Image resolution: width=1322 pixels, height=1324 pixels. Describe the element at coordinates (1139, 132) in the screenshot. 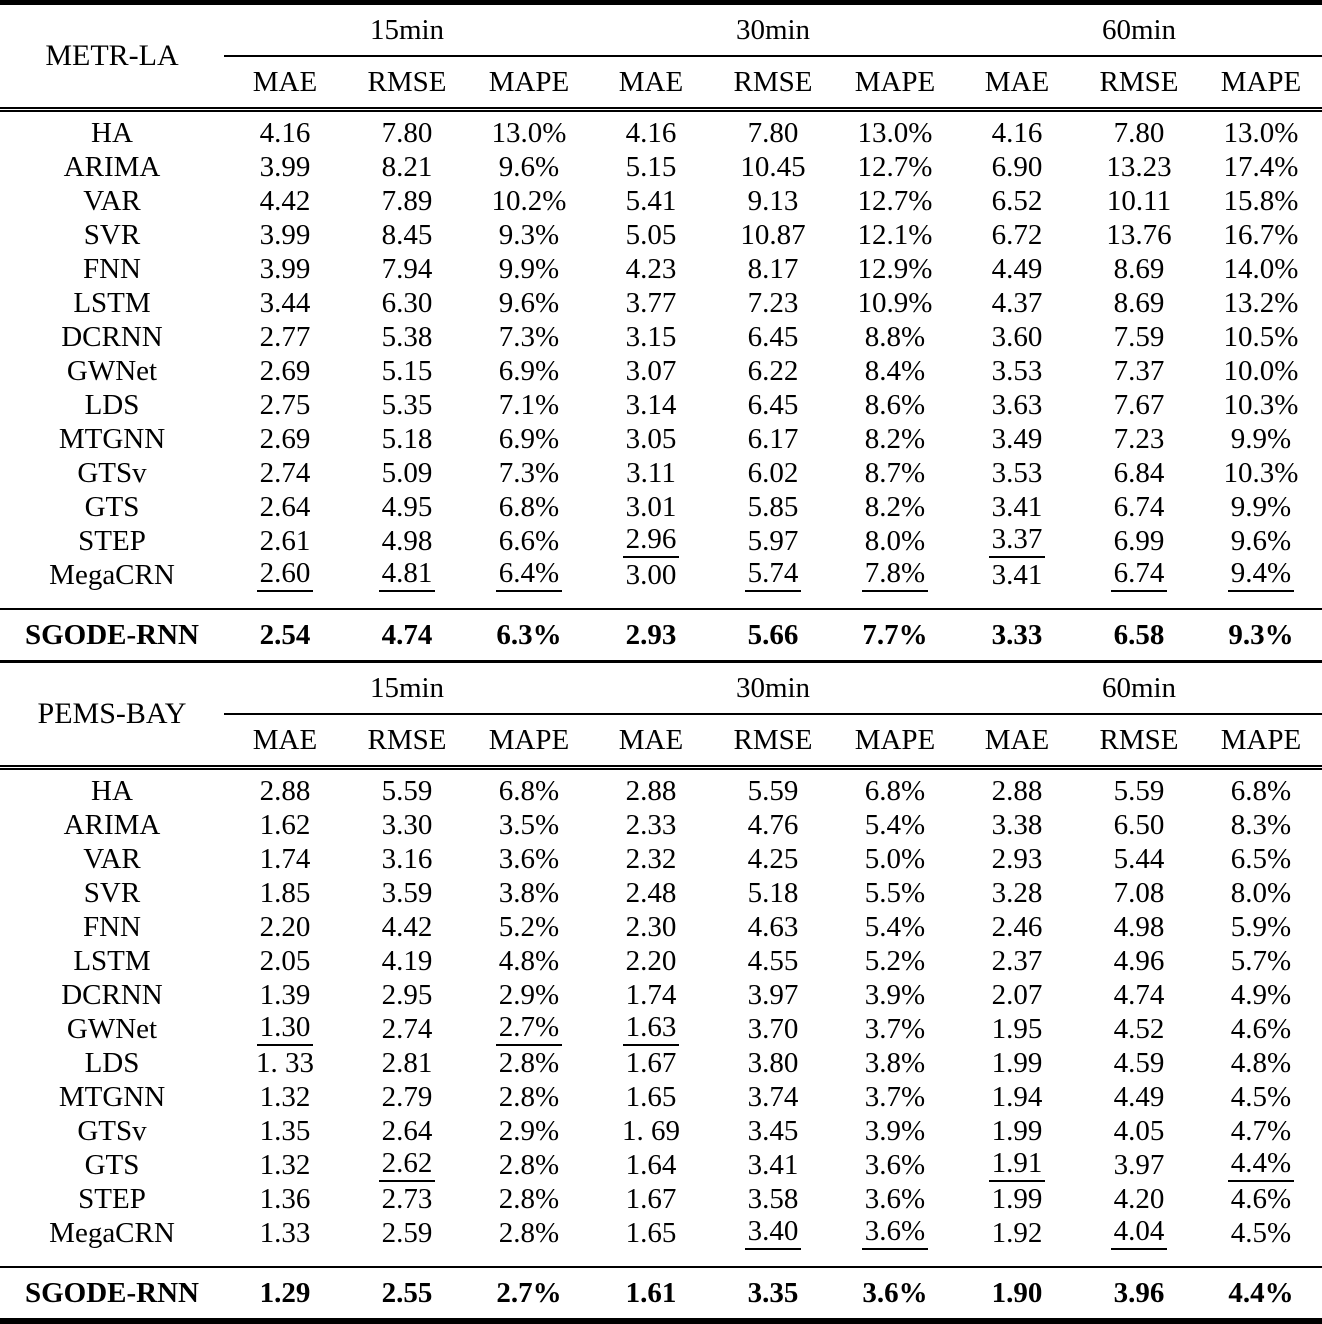

I see `metric-value: 7.80` at that location.